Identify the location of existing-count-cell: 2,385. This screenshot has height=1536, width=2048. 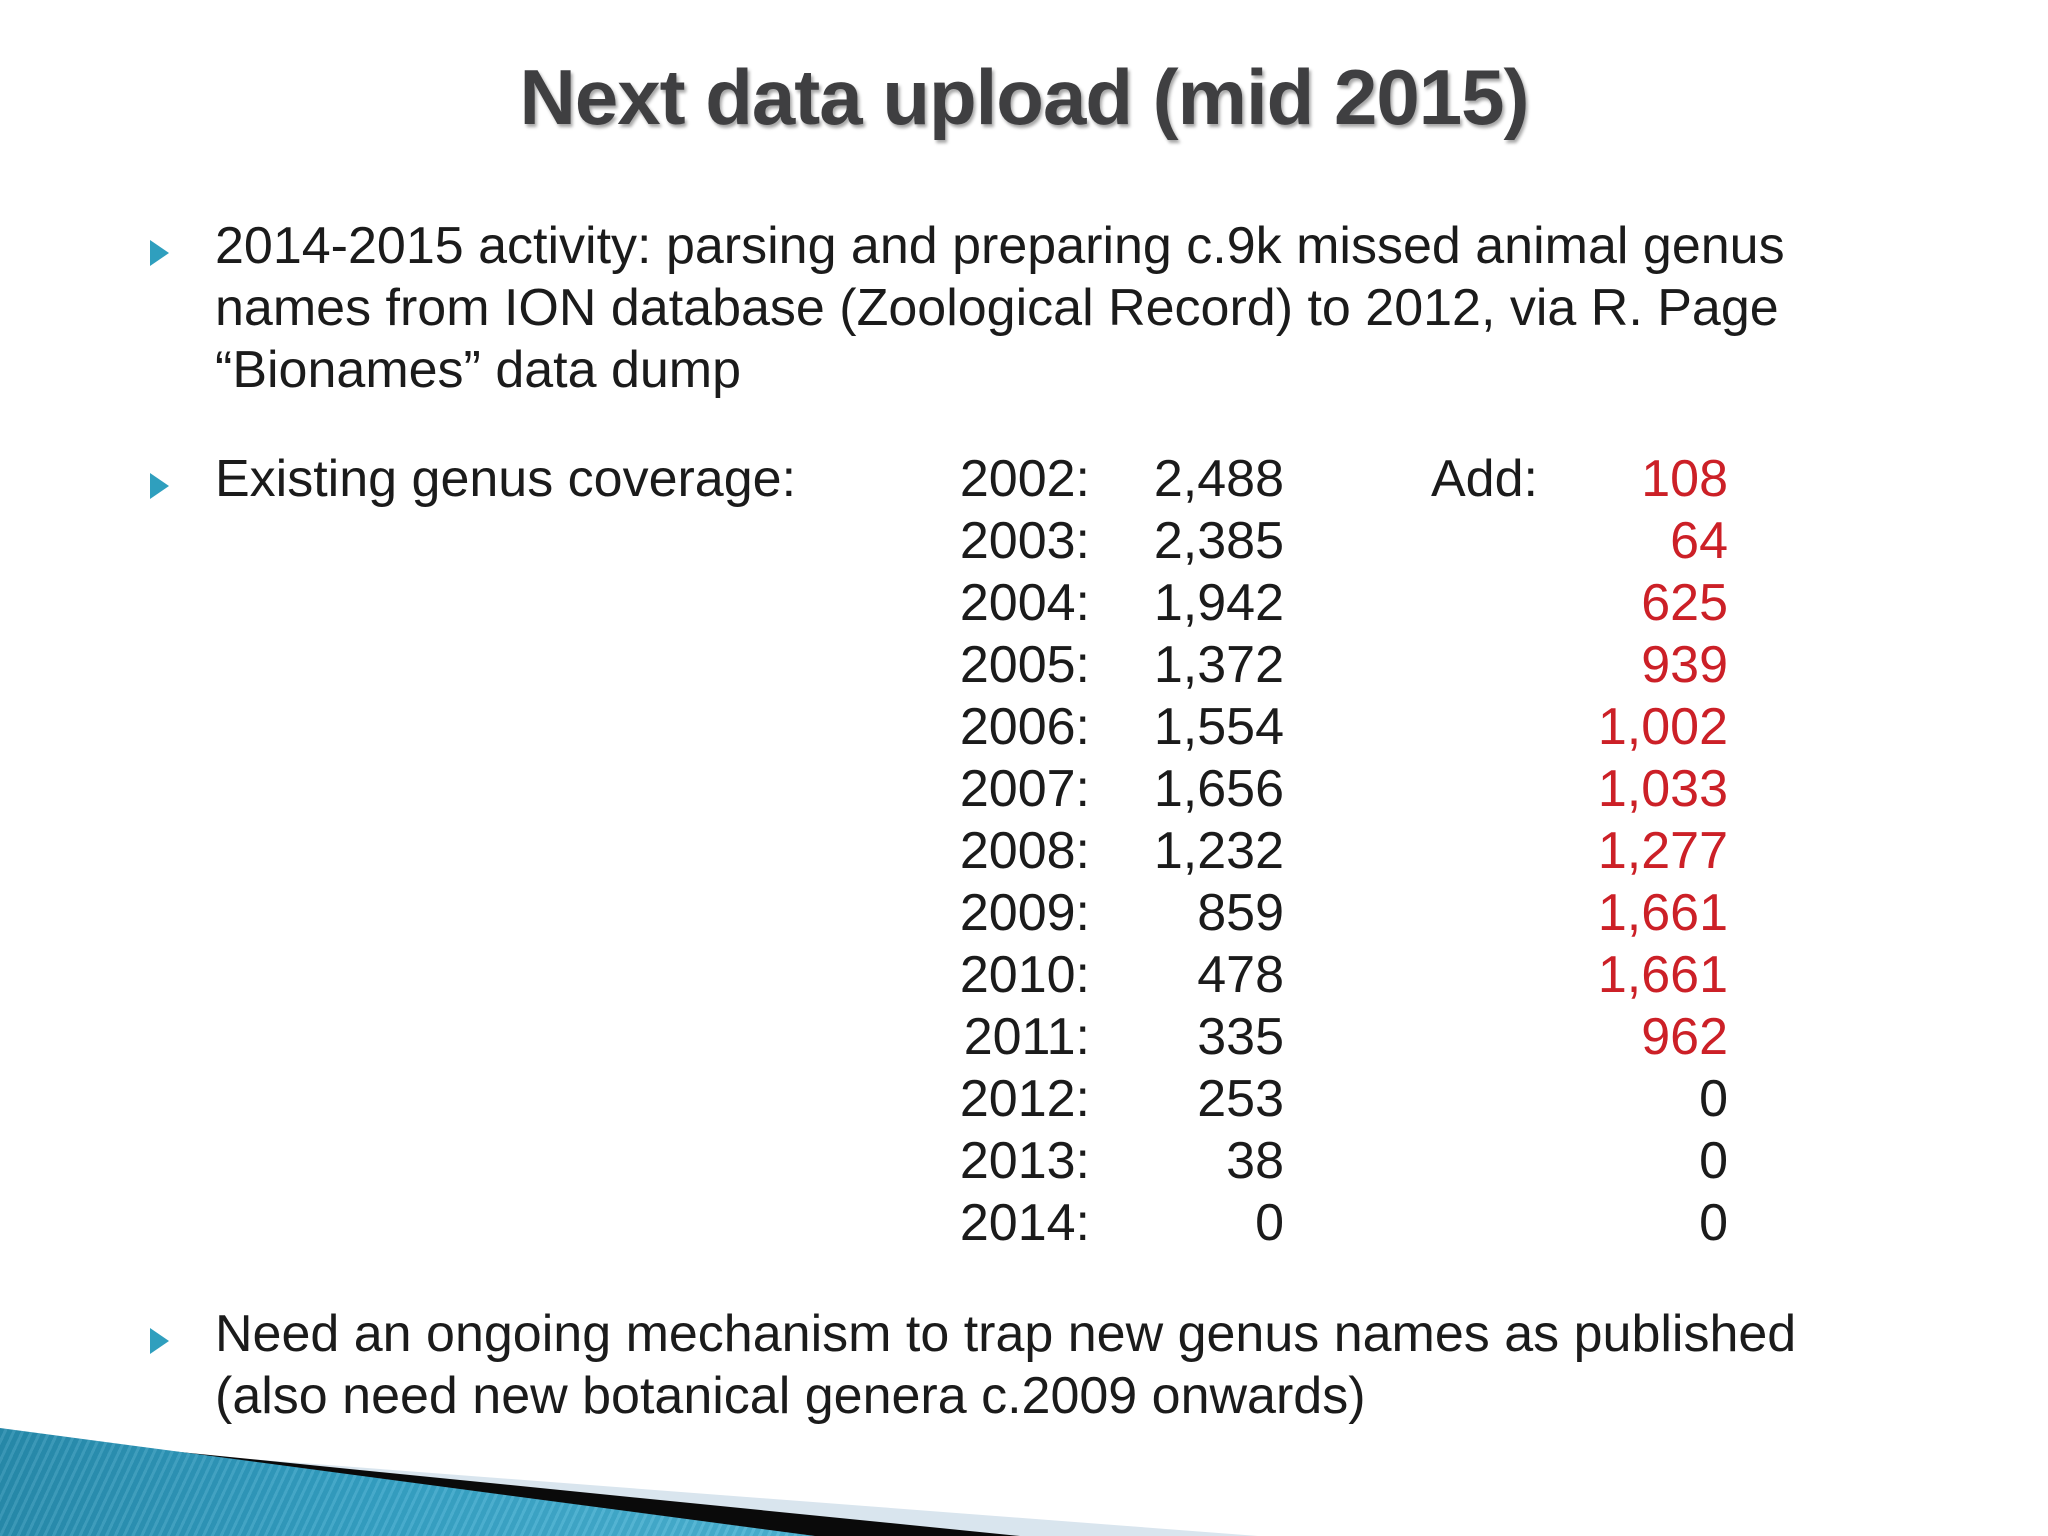
(1218, 541).